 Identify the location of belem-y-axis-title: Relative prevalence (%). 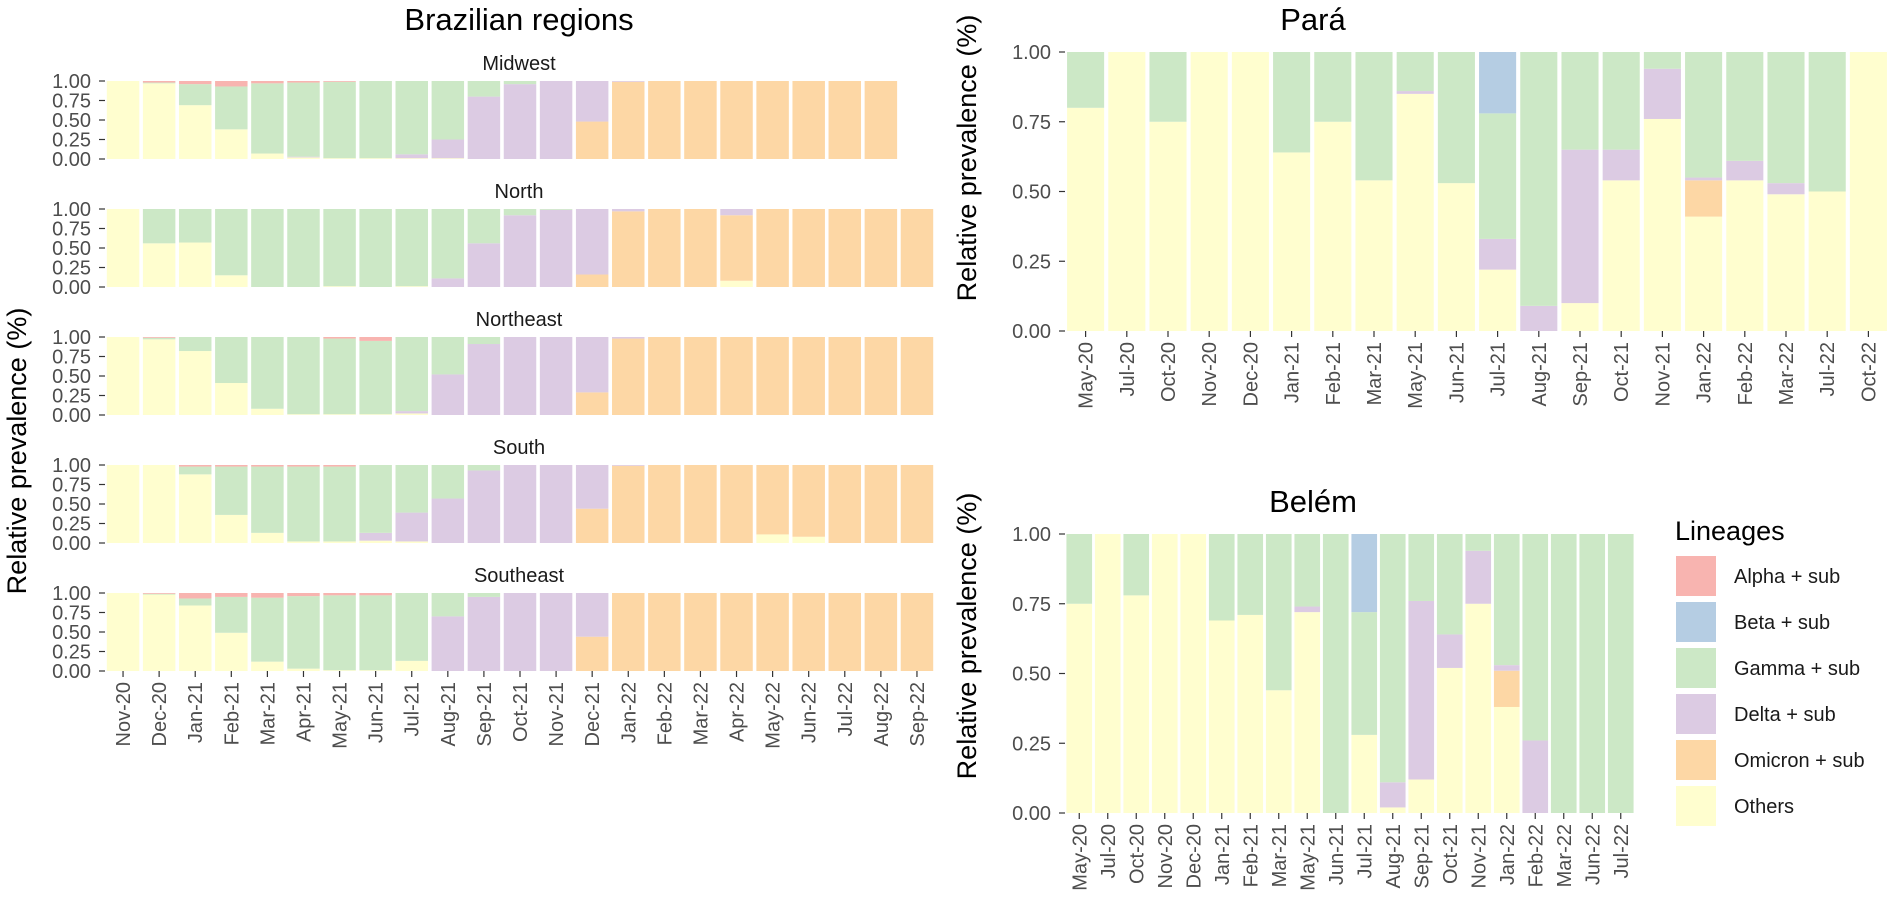
(967, 636).